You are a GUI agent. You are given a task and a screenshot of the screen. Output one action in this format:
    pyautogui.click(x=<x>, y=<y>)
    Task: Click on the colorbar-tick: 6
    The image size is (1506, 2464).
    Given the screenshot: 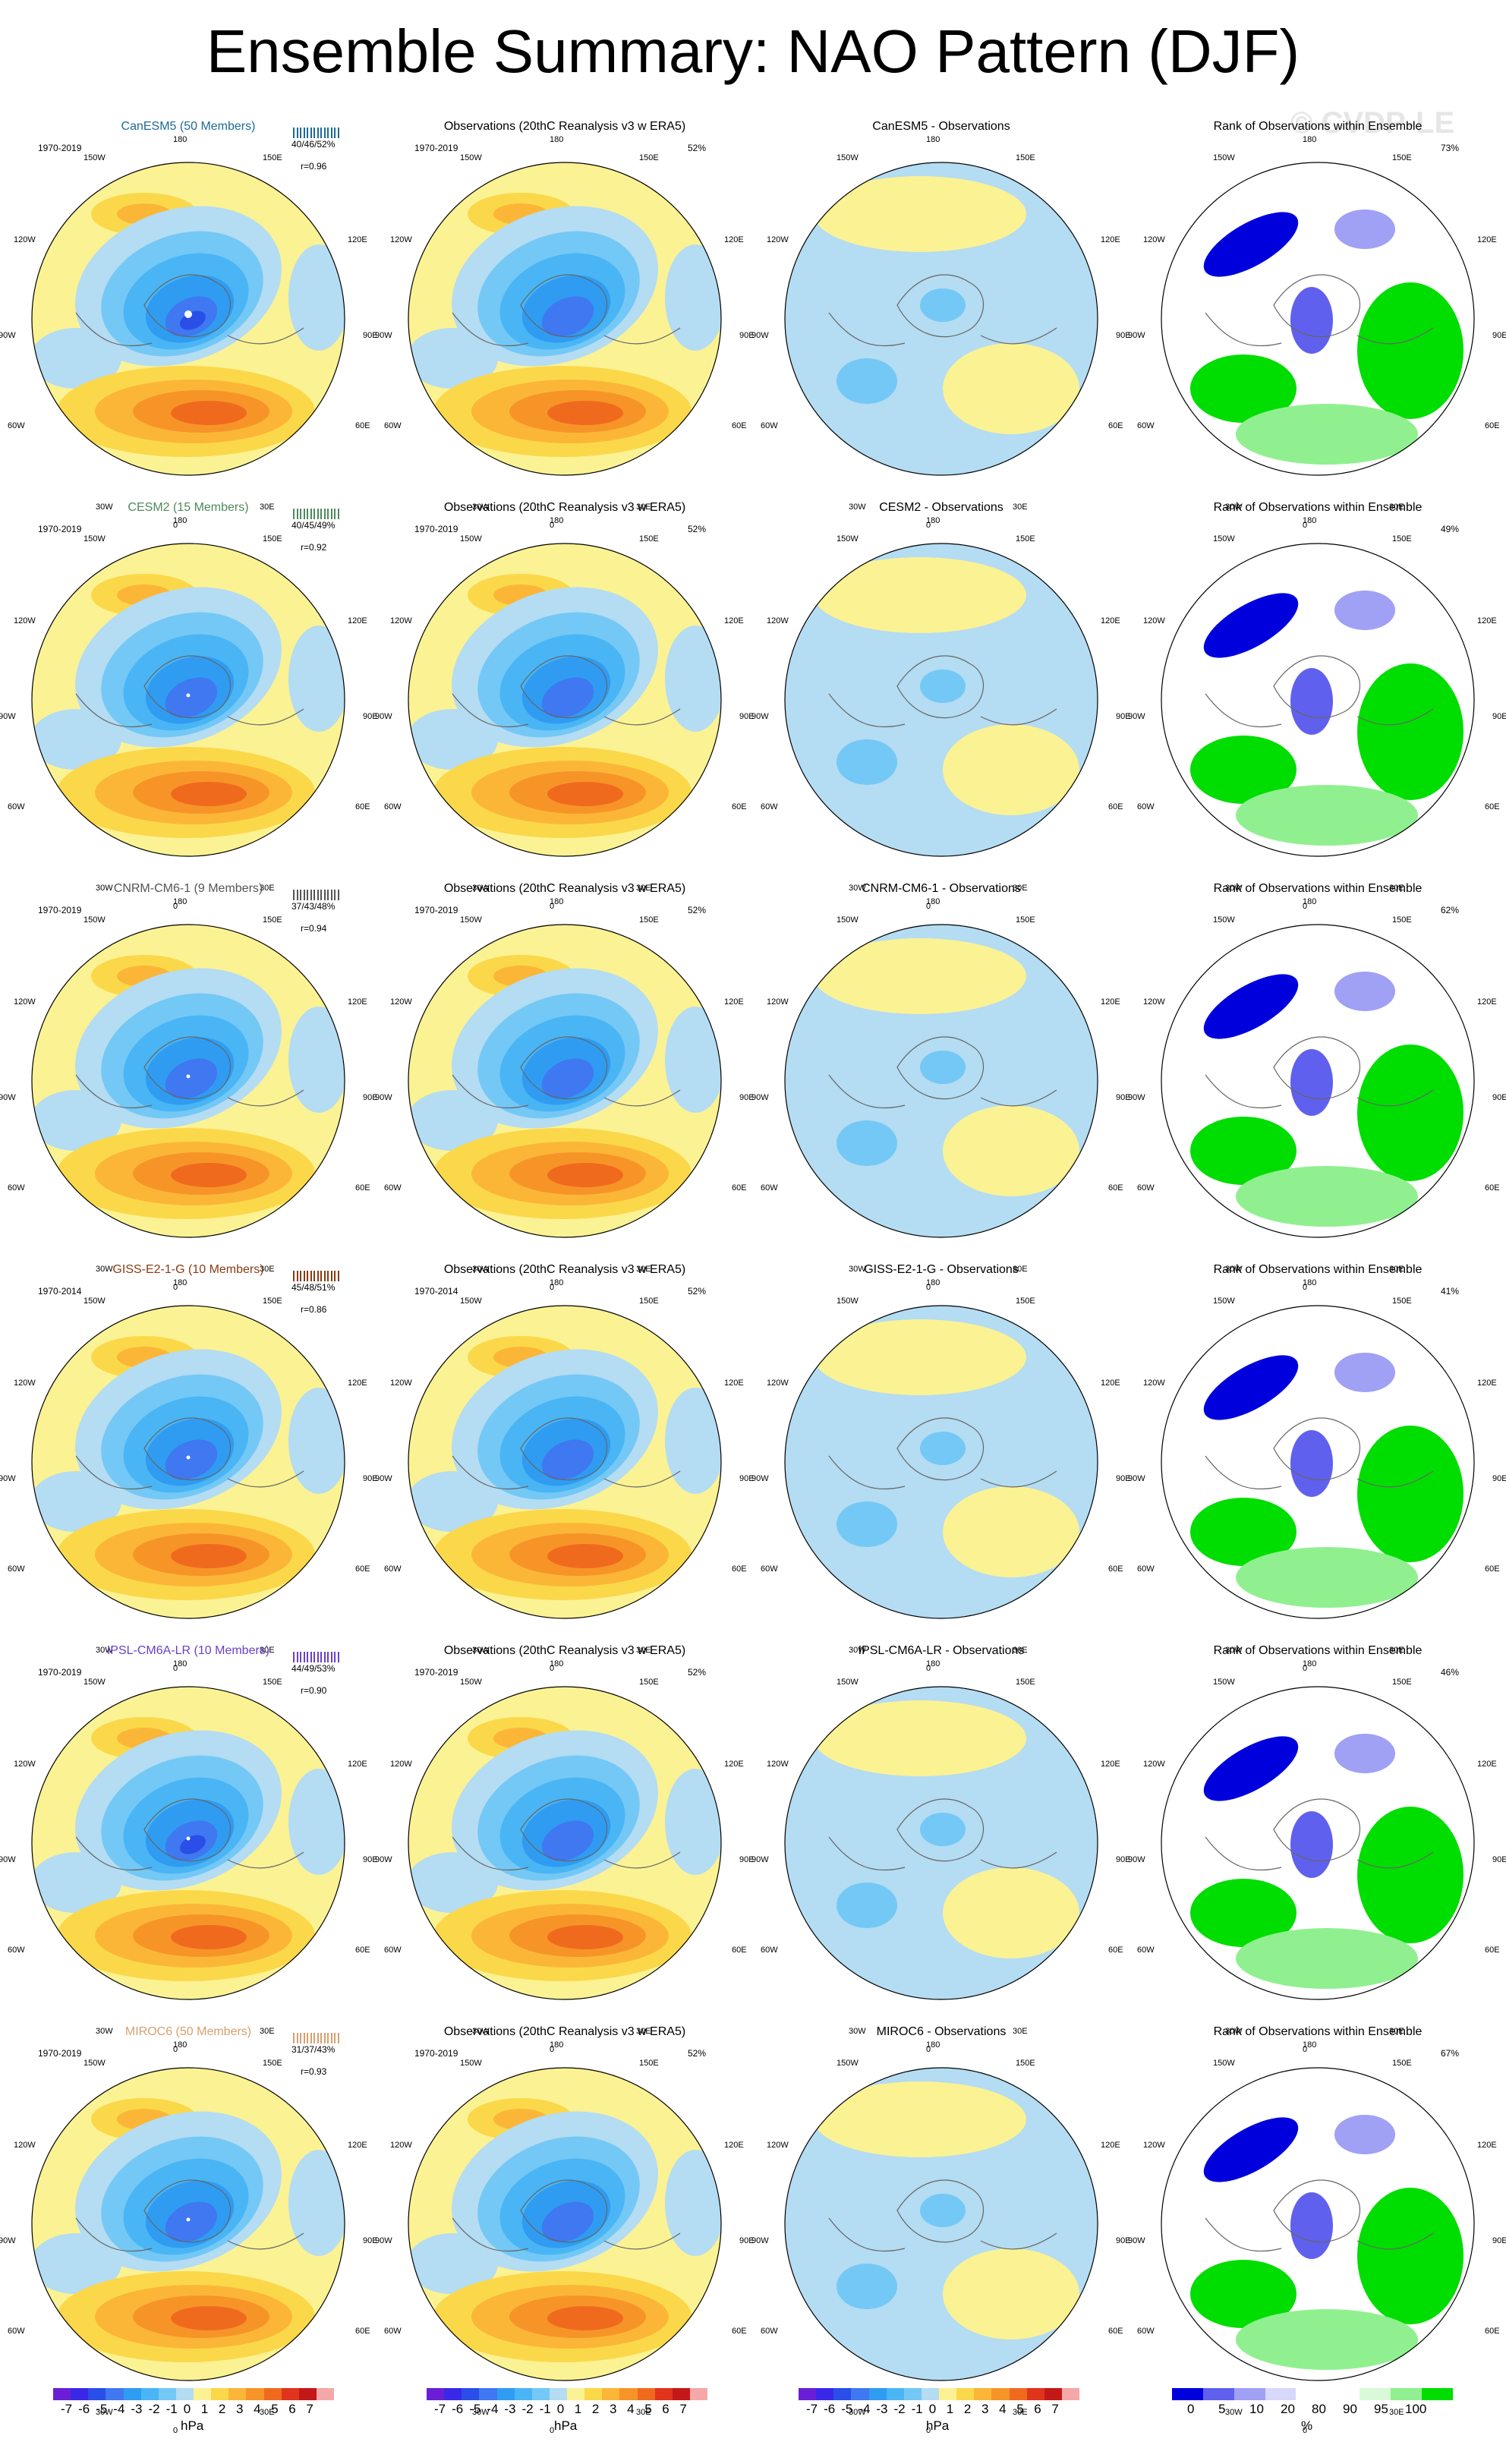 What is the action you would take?
    pyautogui.click(x=292, y=2409)
    